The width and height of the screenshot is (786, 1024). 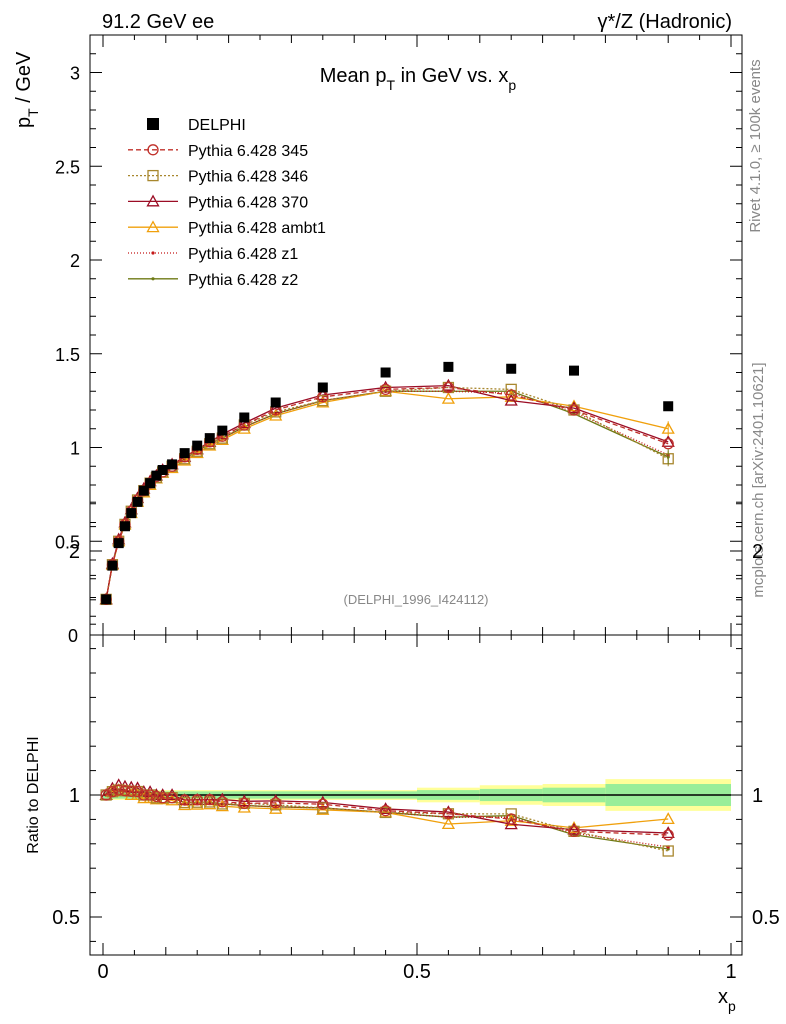 What do you see at coordinates (248, 151) in the screenshot?
I see `legend-label: Pythia 6.428 345` at bounding box center [248, 151].